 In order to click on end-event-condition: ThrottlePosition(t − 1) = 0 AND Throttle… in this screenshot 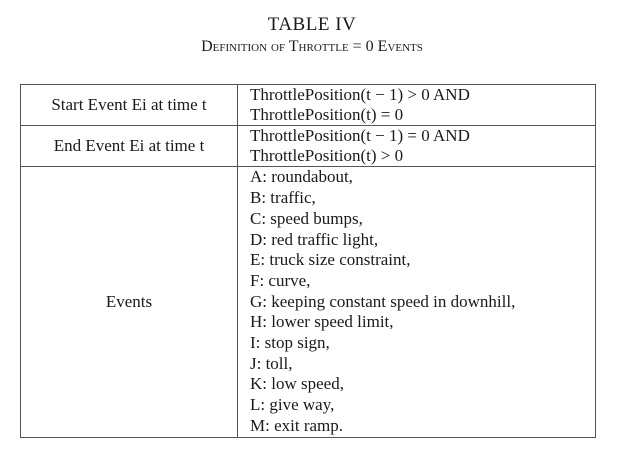, I will do `click(416, 146)`.